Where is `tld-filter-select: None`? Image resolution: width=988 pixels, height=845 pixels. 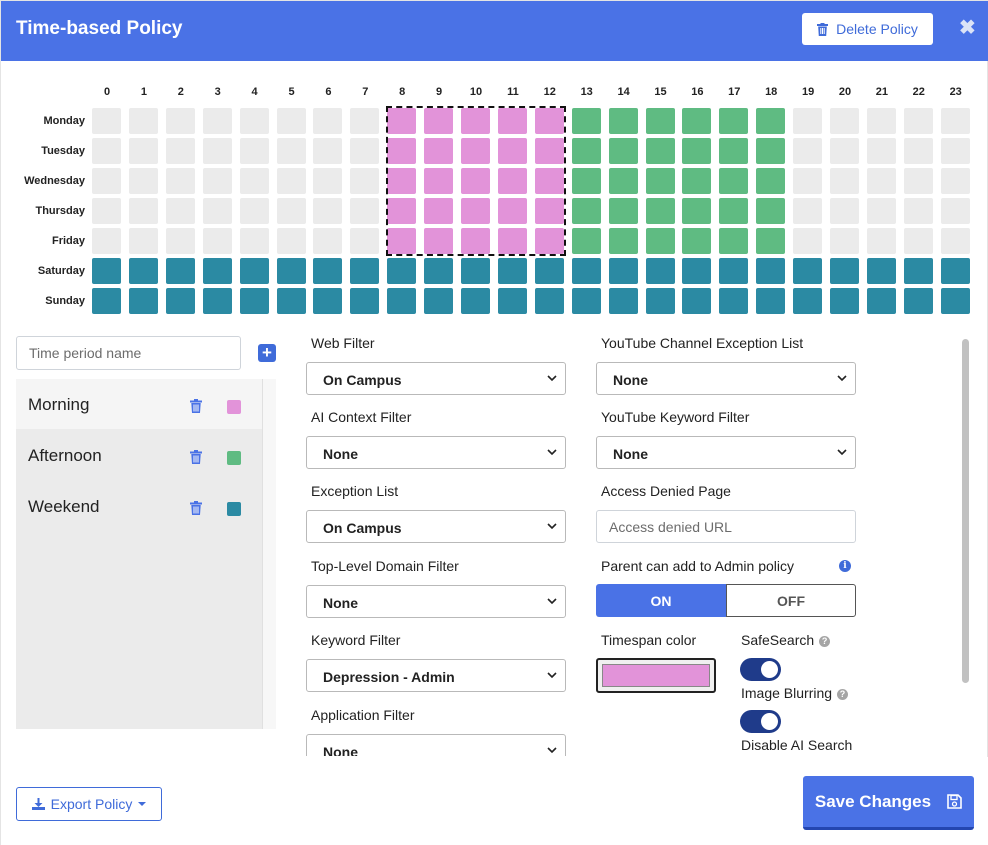 tld-filter-select: None is located at coordinates (436, 601).